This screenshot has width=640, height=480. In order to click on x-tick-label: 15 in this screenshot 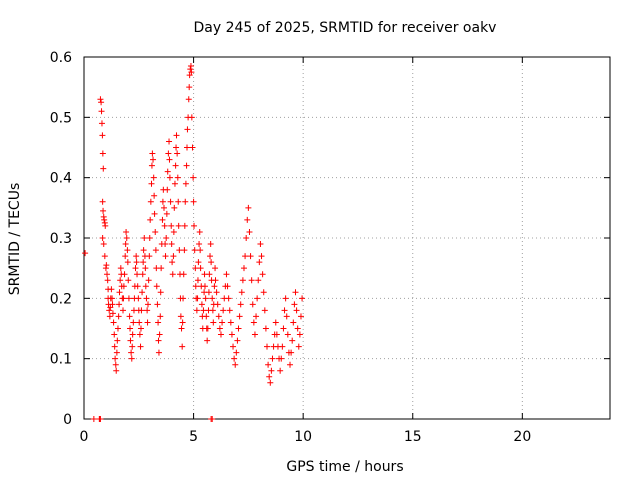, I will do `click(413, 437)`.